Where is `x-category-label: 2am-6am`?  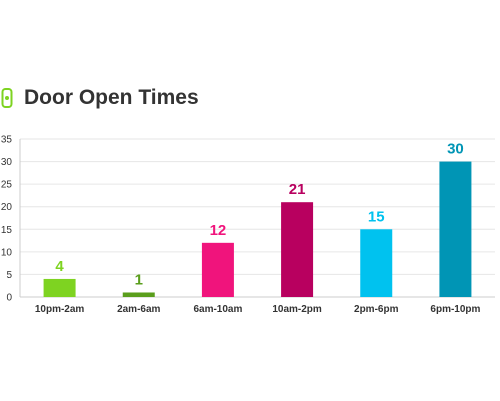 x-category-label: 2am-6am is located at coordinates (138, 309).